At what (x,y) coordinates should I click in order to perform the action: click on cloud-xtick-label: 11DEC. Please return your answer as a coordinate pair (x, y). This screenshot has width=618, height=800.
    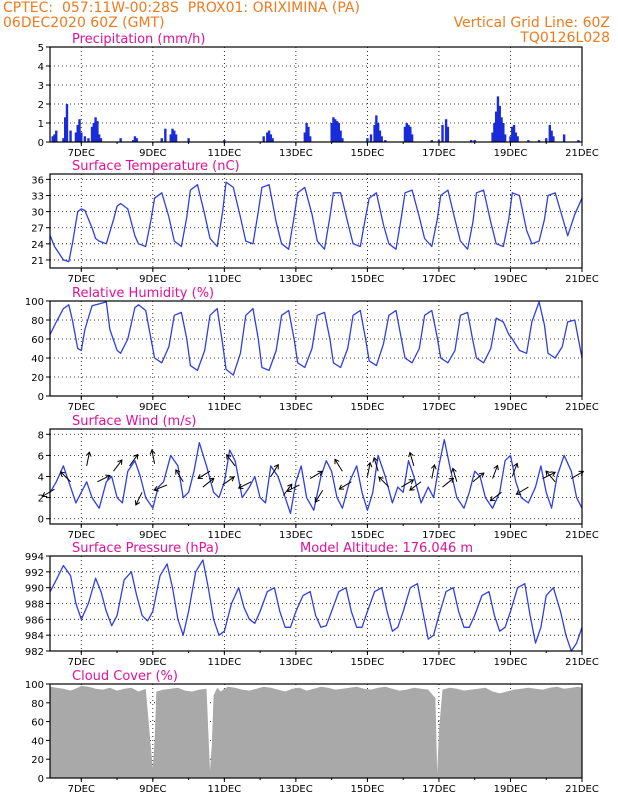
    Looking at the image, I should click on (224, 789).